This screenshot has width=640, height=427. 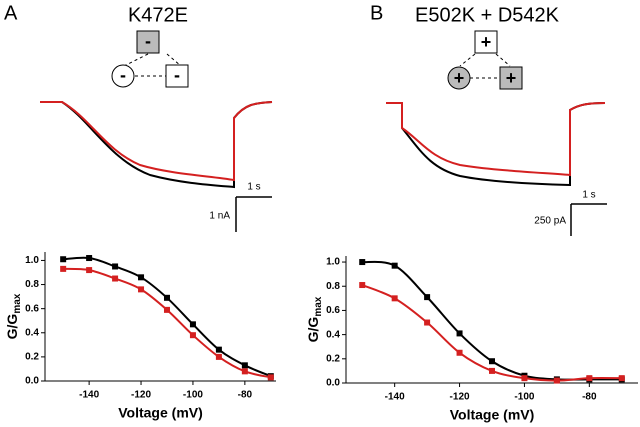 What do you see at coordinates (219, 216) in the screenshot?
I see `scale-label: 1 nA` at bounding box center [219, 216].